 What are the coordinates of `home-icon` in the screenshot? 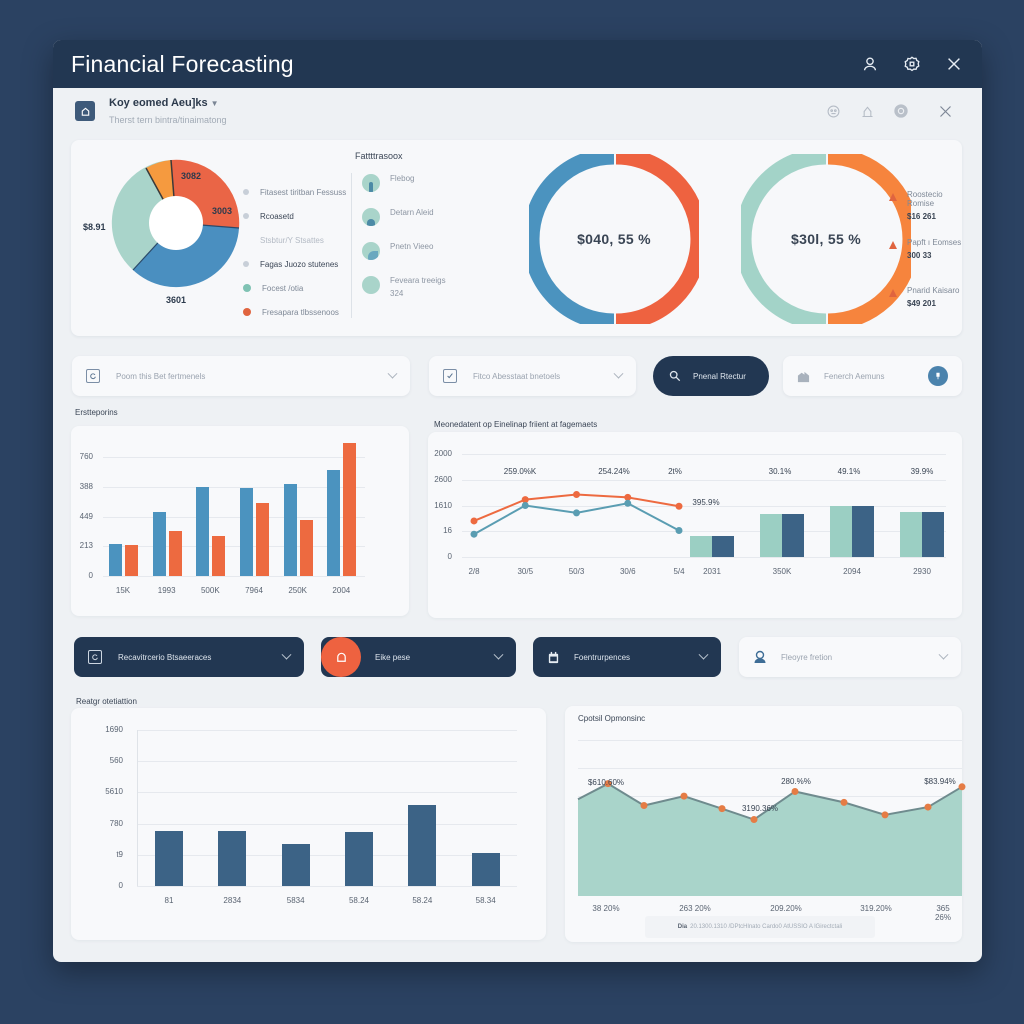 It's located at (85, 111).